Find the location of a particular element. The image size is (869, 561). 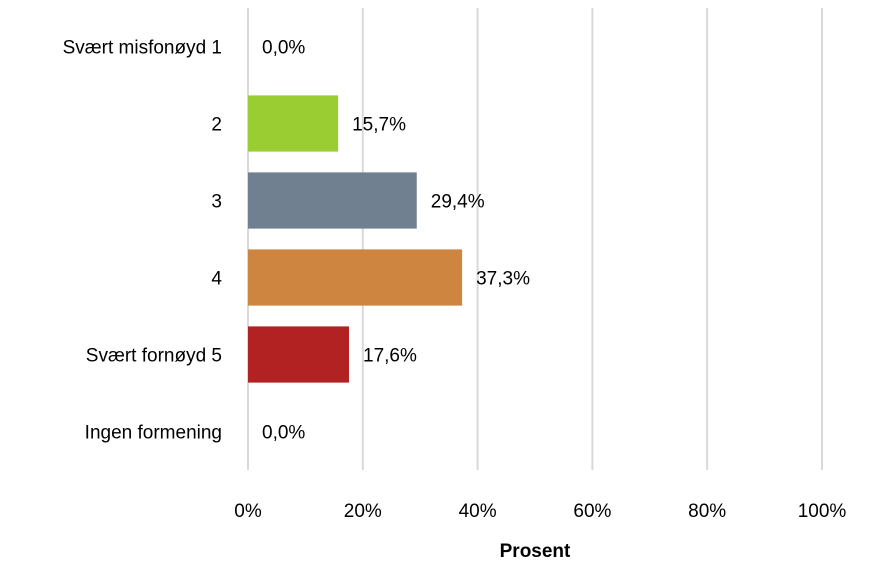

data-label: 29,4% is located at coordinates (458, 202).